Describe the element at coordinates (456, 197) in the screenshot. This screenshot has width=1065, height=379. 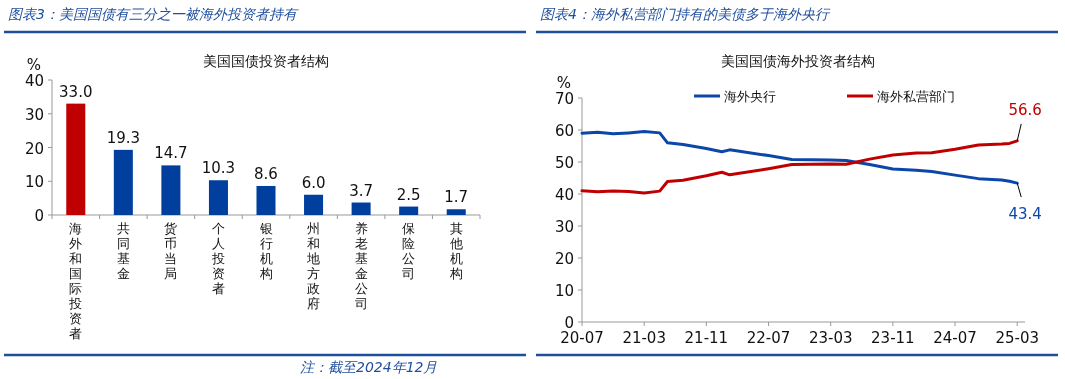
I see `data-label: 1.7` at that location.